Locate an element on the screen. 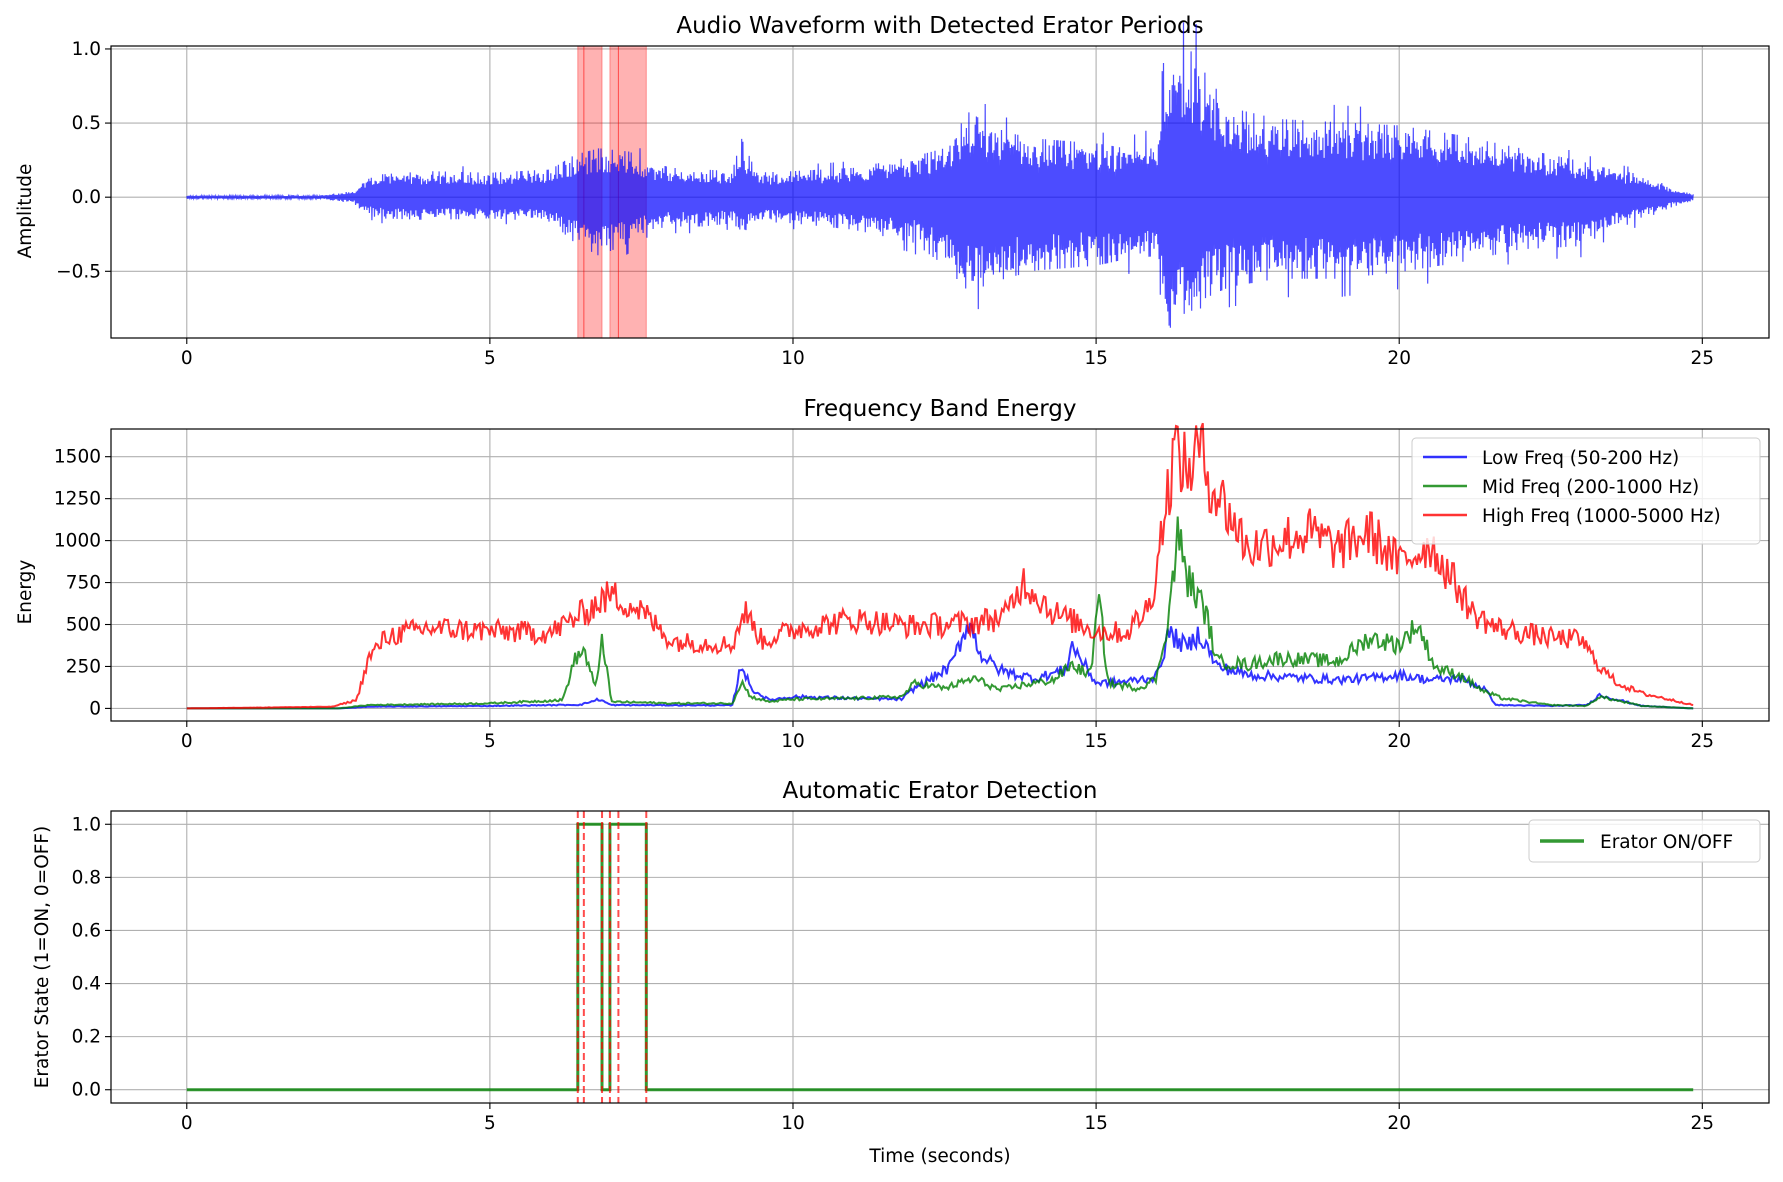 The height and width of the screenshot is (1182, 1783). energy-title: Frequency Band Energy is located at coordinates (939, 409).